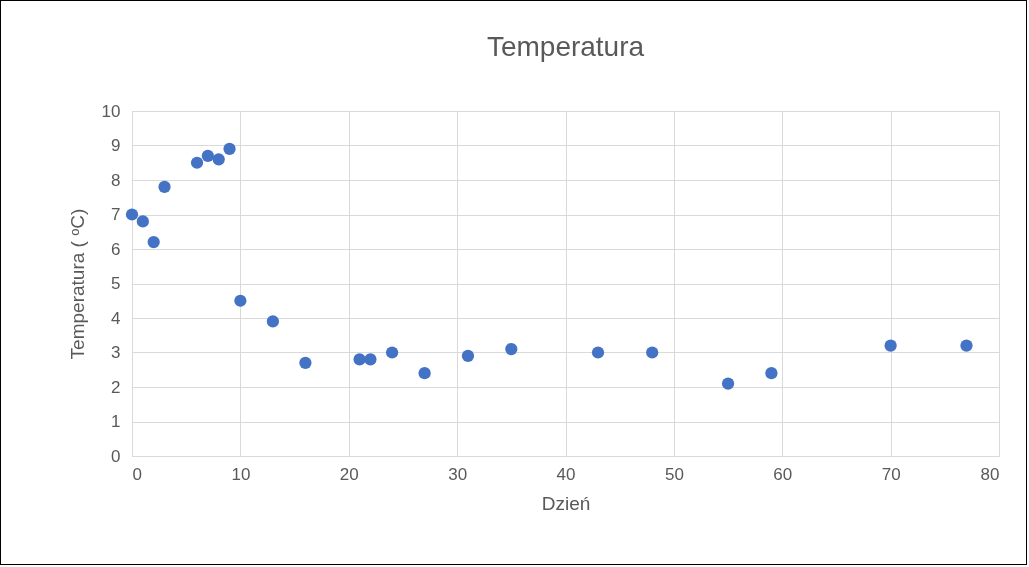 The width and height of the screenshot is (1029, 567). What do you see at coordinates (783, 474) in the screenshot?
I see `x-tick-label: 60` at bounding box center [783, 474].